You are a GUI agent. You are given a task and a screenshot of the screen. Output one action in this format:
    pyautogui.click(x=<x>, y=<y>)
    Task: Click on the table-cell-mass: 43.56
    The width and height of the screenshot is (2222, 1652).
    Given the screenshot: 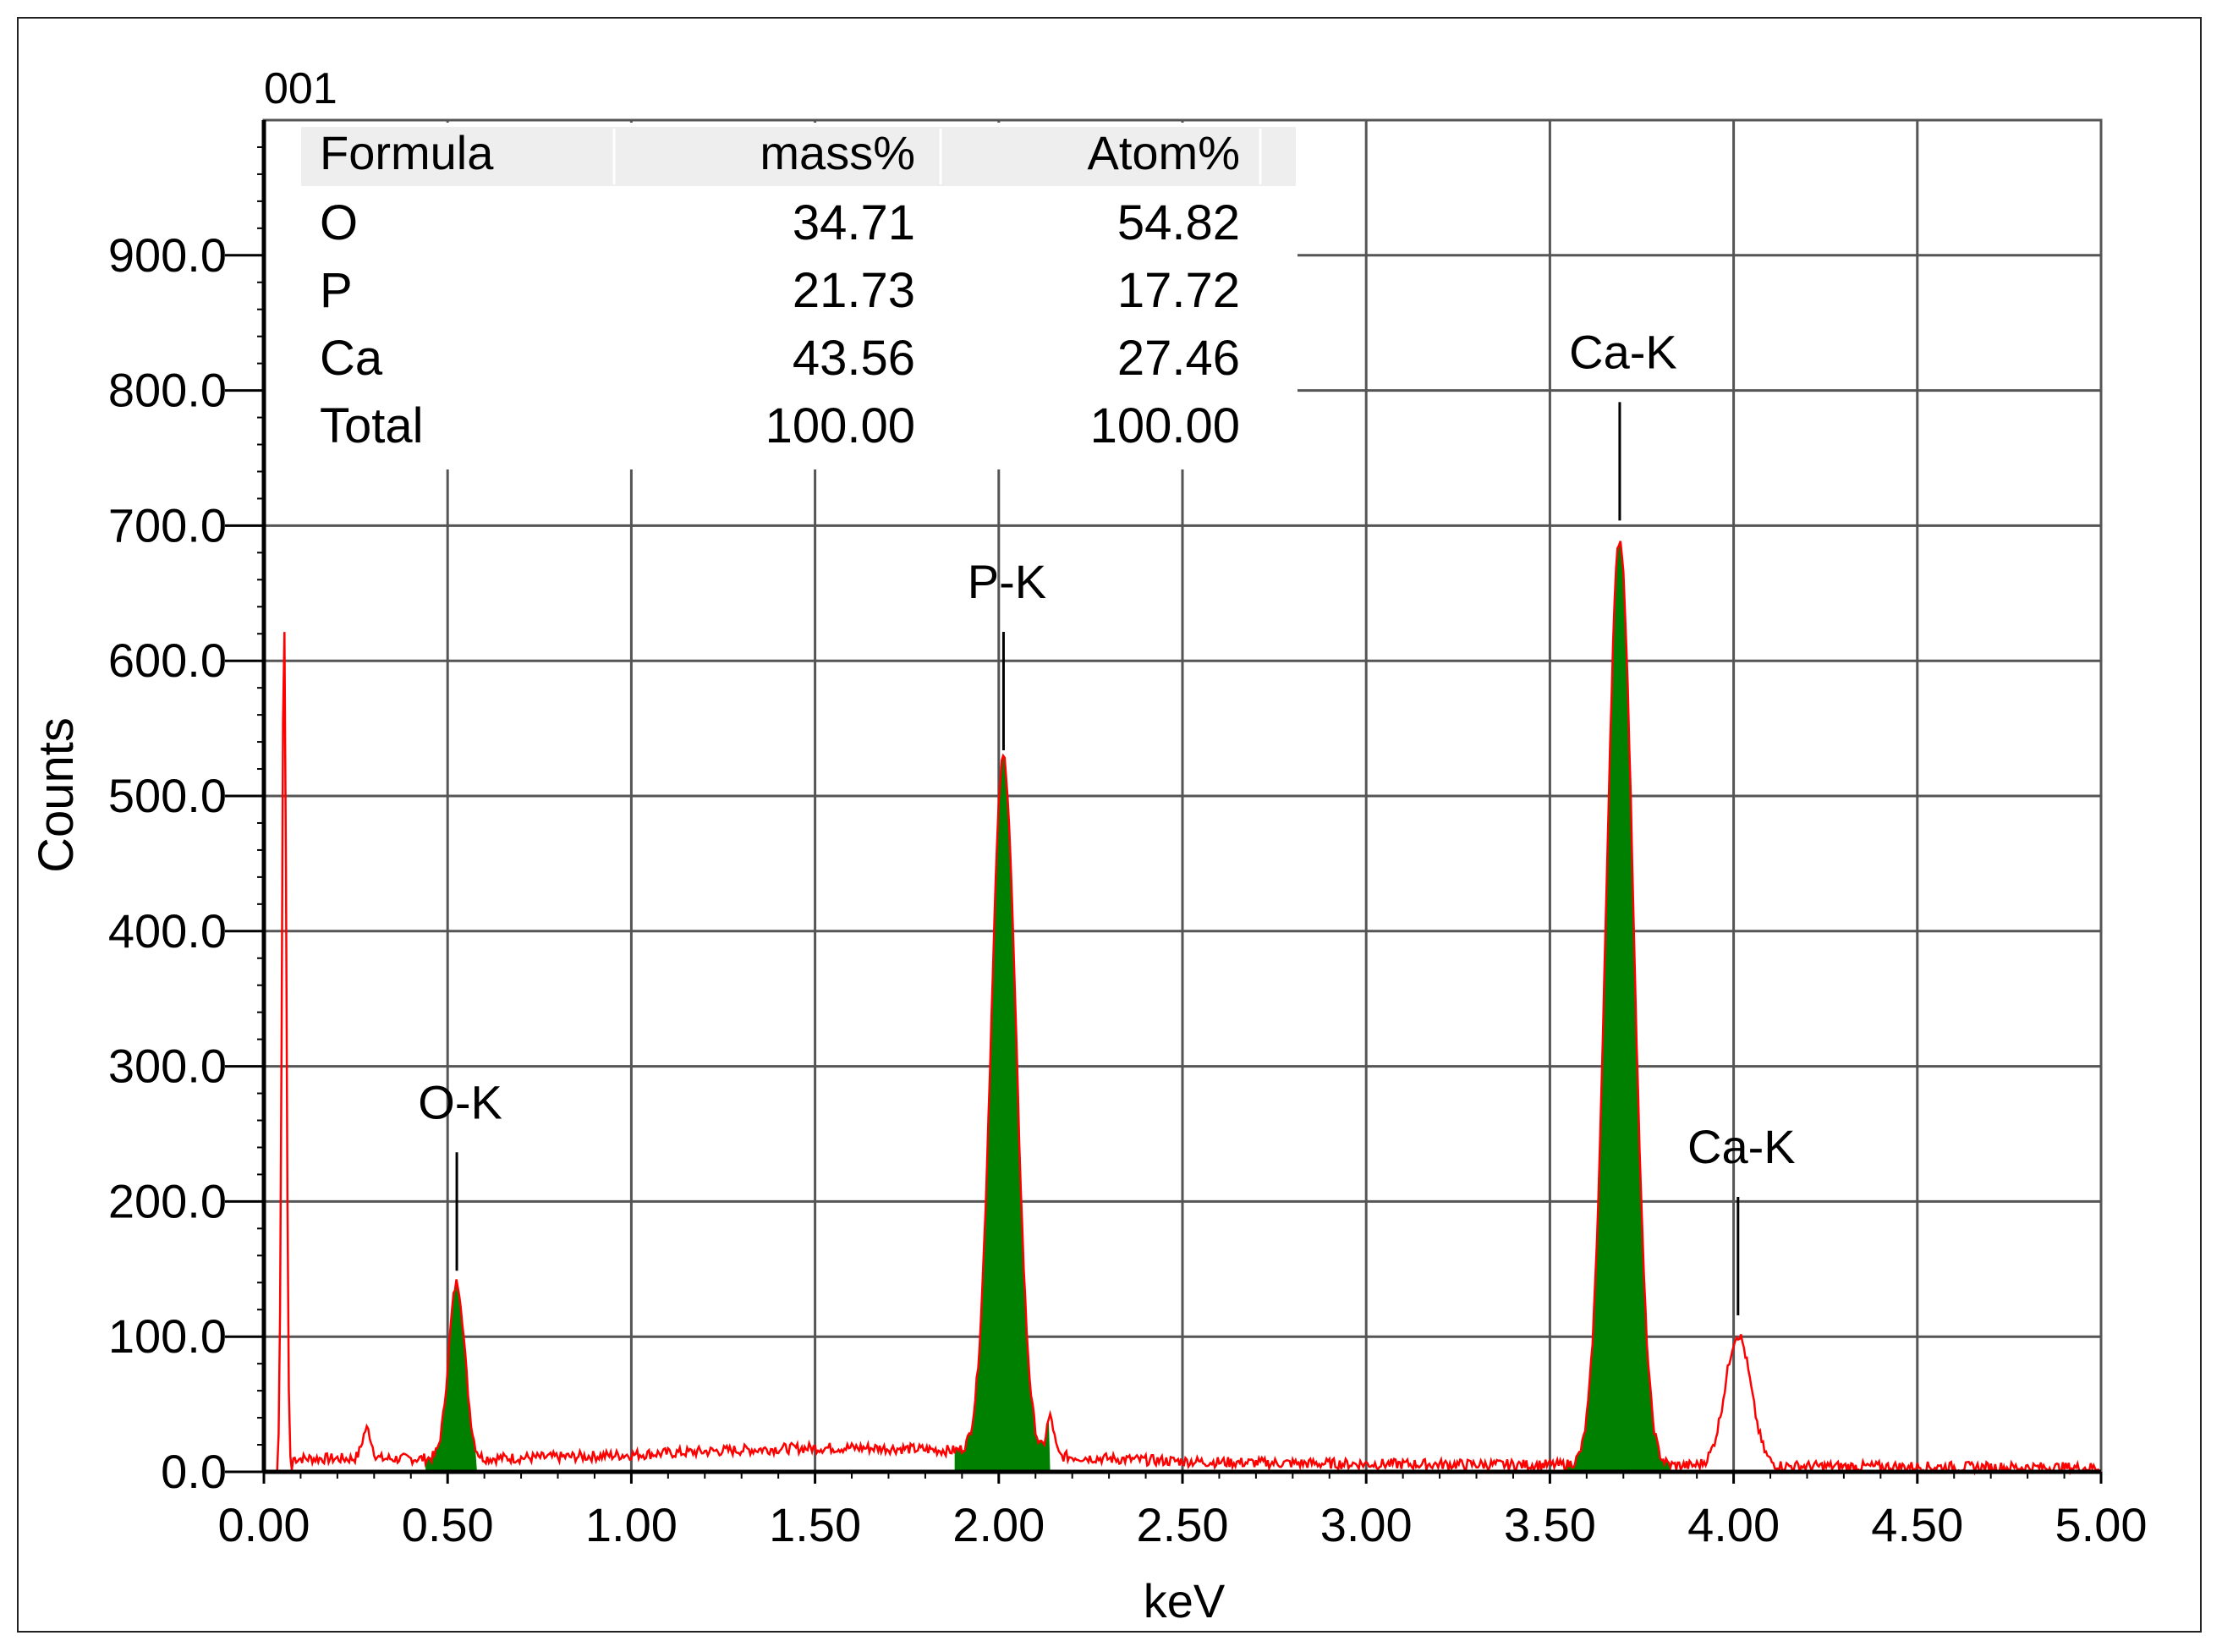 What is the action you would take?
    pyautogui.click(x=854, y=358)
    